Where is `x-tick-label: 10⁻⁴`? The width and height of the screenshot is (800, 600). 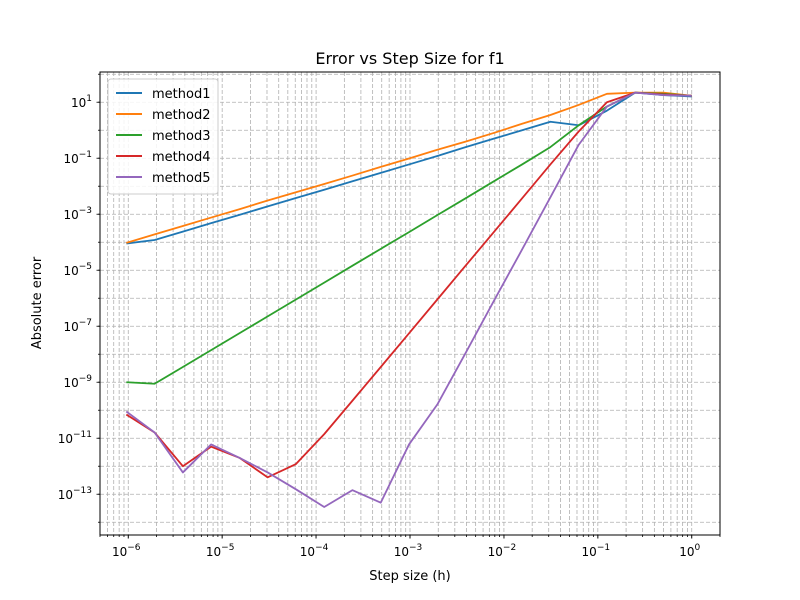
x-tick-label: 10⁻⁴ is located at coordinates (314, 551).